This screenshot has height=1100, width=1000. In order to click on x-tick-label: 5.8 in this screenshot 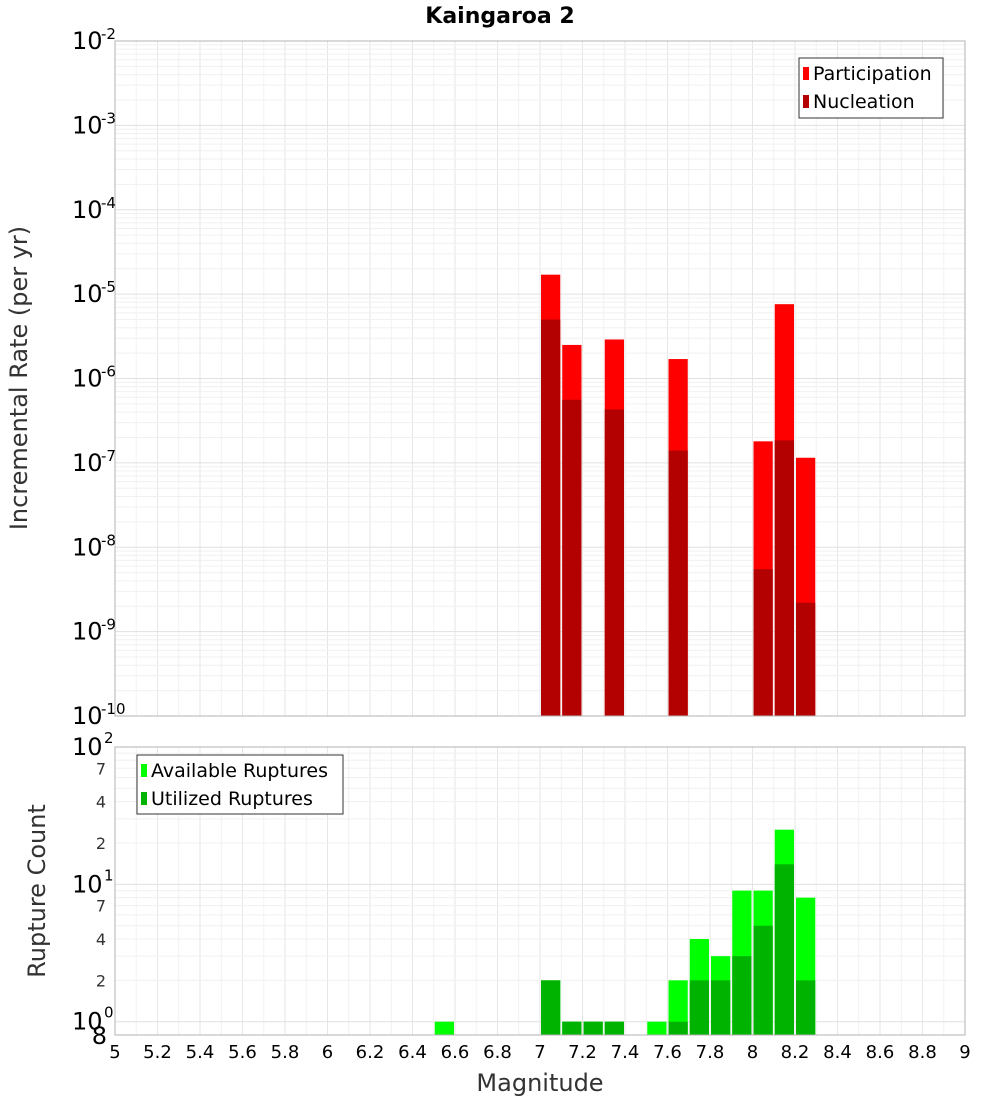, I will do `click(285, 1052)`.